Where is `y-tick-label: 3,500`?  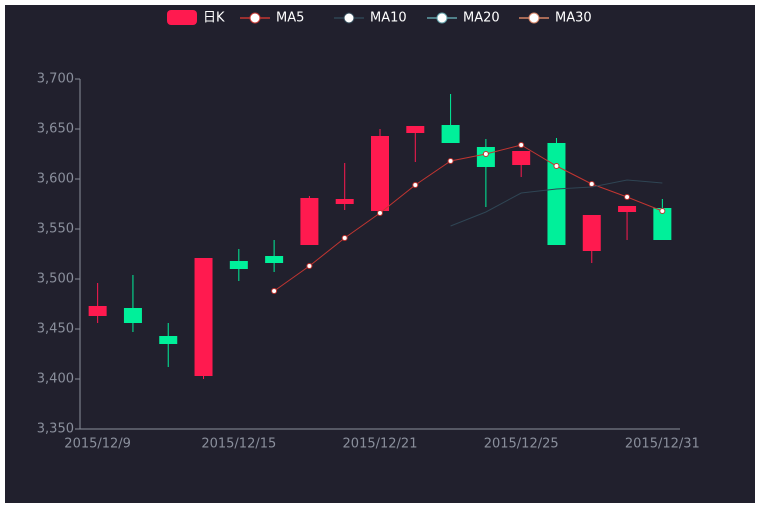 y-tick-label: 3,500 is located at coordinates (55, 279).